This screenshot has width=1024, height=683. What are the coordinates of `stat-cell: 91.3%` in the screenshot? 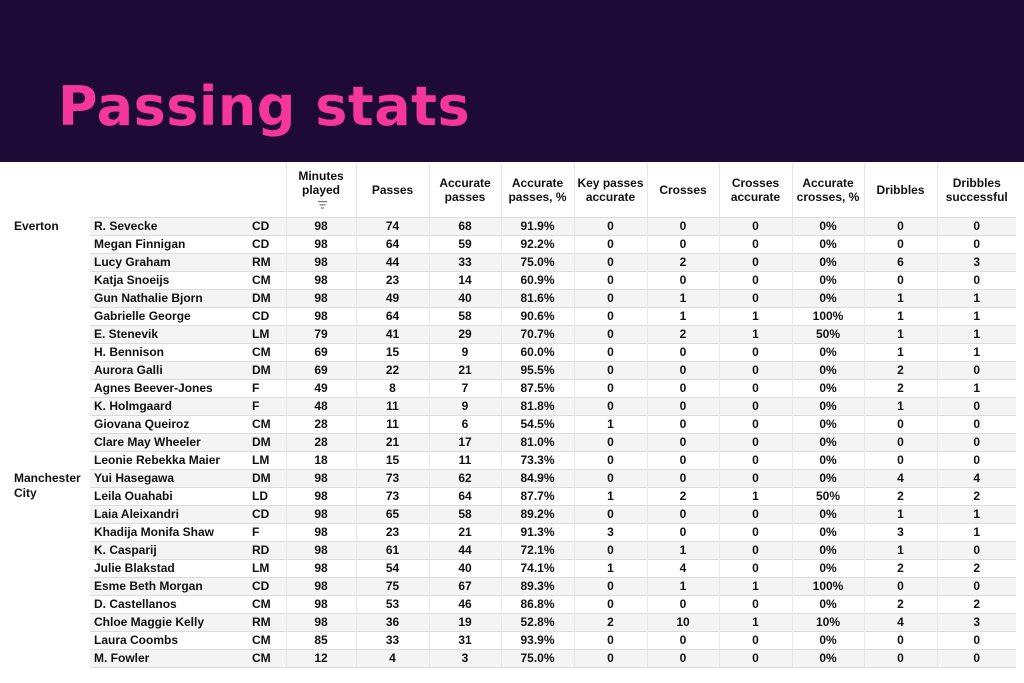 It's located at (537, 532).